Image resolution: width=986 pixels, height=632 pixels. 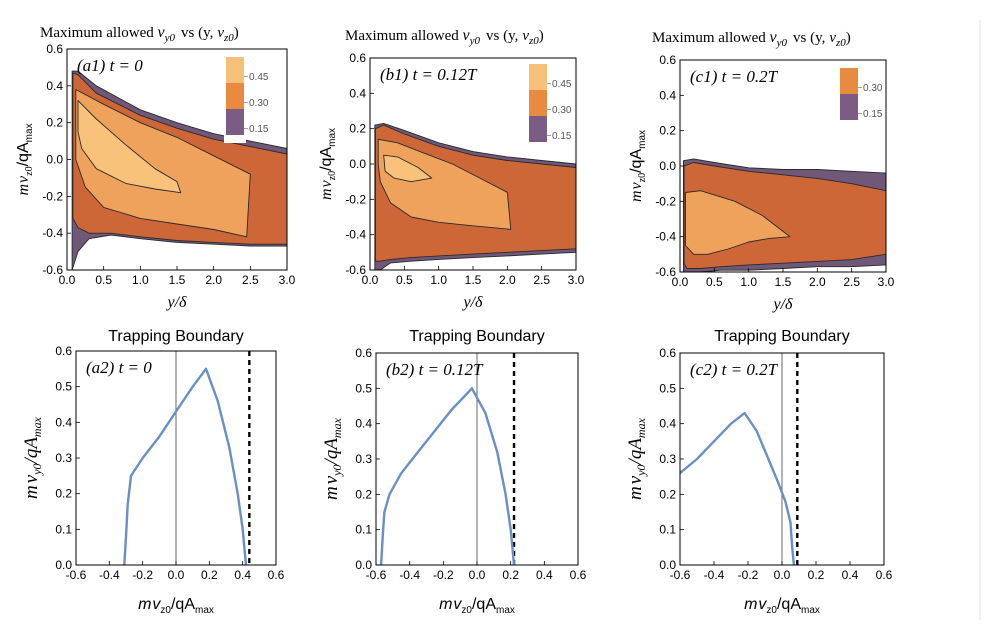 I want to click on panel-label: (a2) t = 0, so click(x=119, y=367).